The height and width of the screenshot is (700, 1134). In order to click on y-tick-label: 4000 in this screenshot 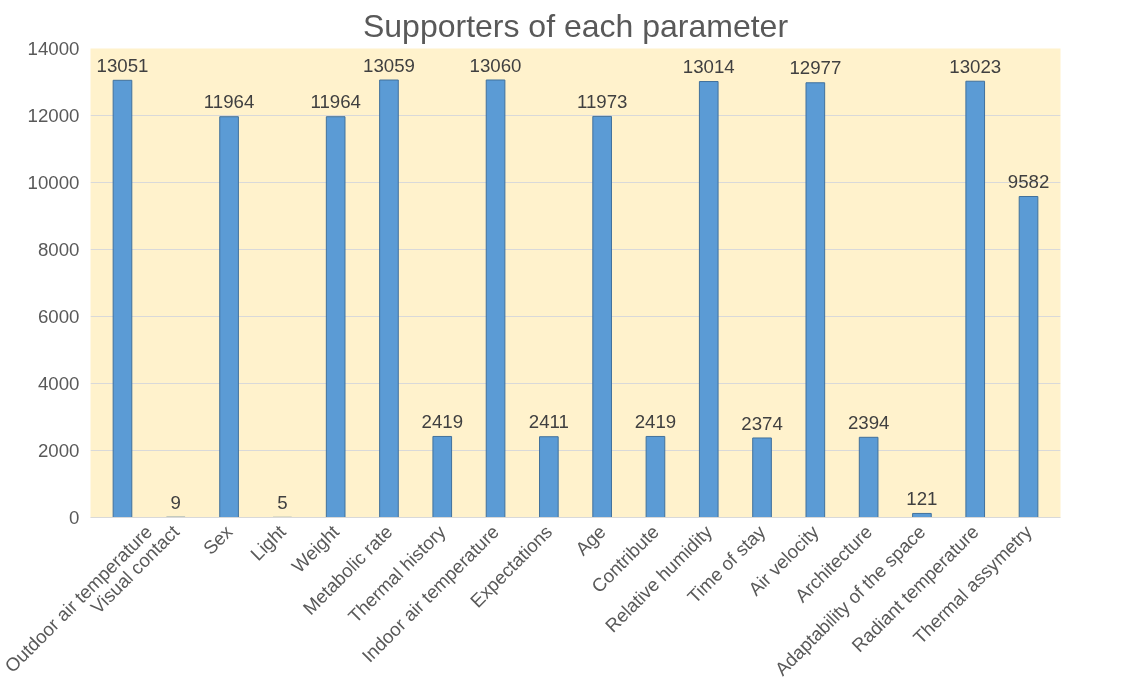, I will do `click(59, 383)`.